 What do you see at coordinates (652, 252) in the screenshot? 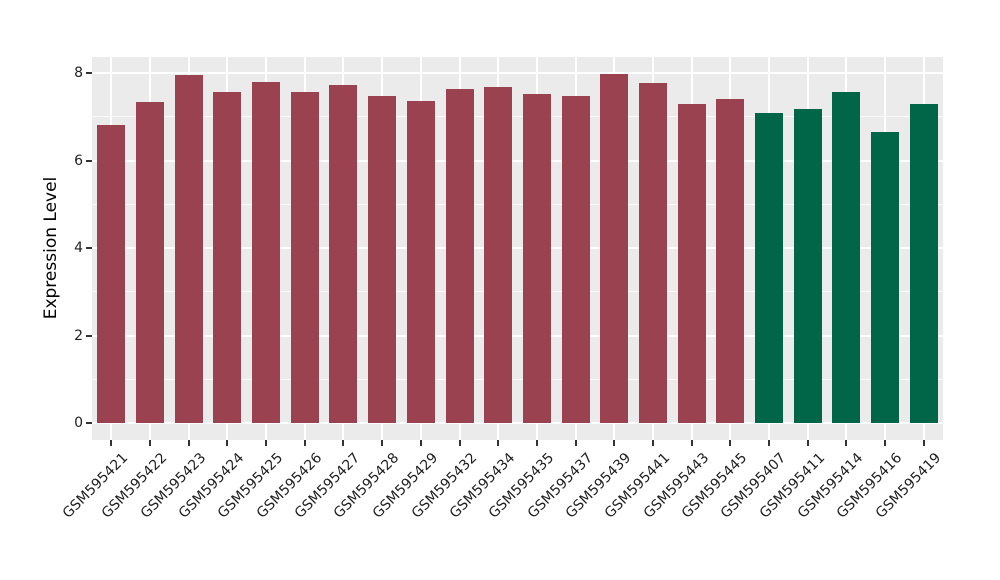
I see `bar-GSM595441` at bounding box center [652, 252].